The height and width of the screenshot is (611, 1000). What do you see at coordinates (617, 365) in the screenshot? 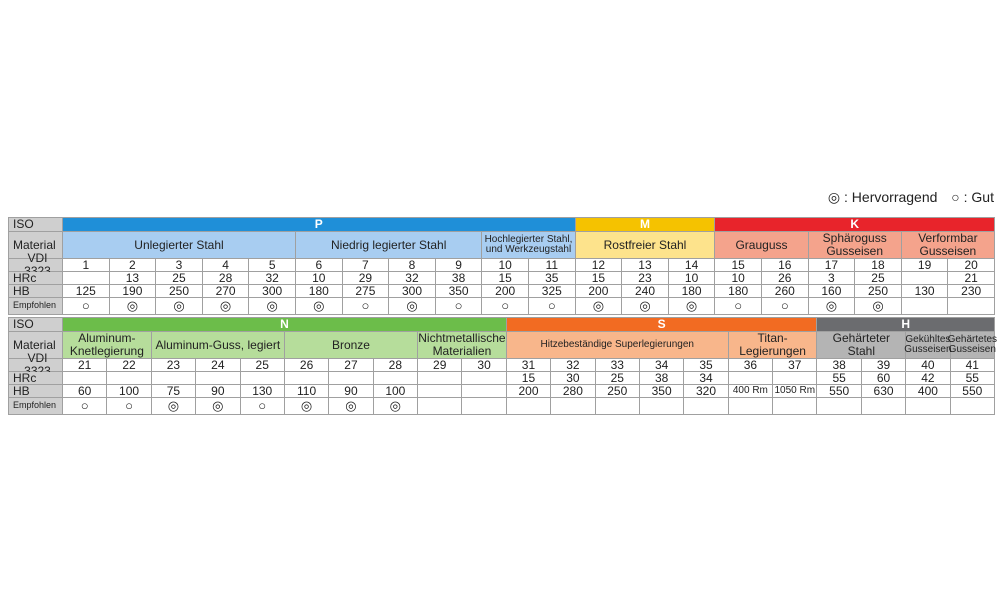
I see `vdi-cell: 33` at bounding box center [617, 365].